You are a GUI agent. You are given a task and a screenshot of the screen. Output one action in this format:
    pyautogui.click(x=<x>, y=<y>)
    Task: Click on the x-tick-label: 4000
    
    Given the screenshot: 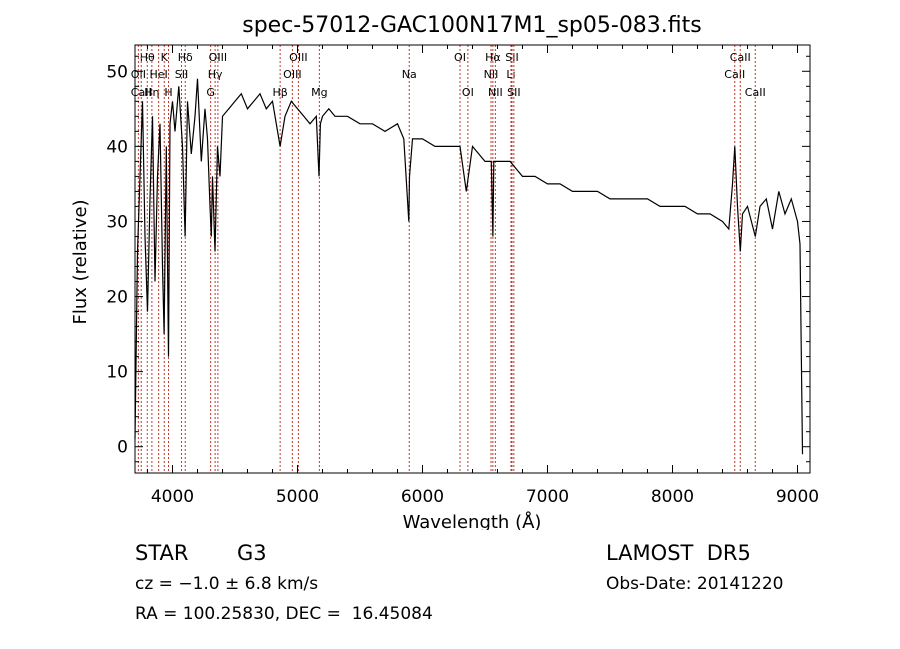 What is the action you would take?
    pyautogui.click(x=172, y=497)
    